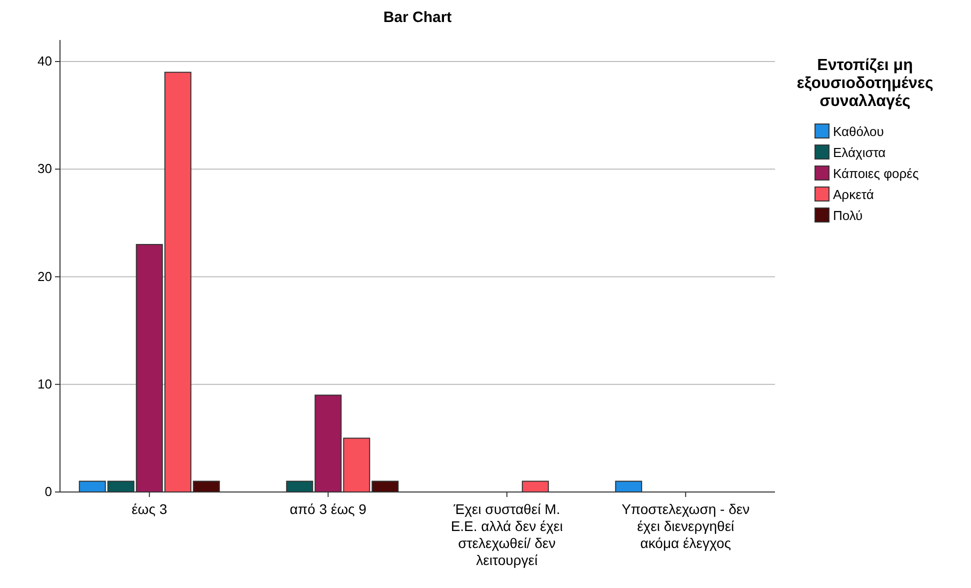 Image resolution: width=971 pixels, height=588 pixels. What do you see at coordinates (848, 215) in the screenshot?
I see `legend-label: Πολύ` at bounding box center [848, 215].